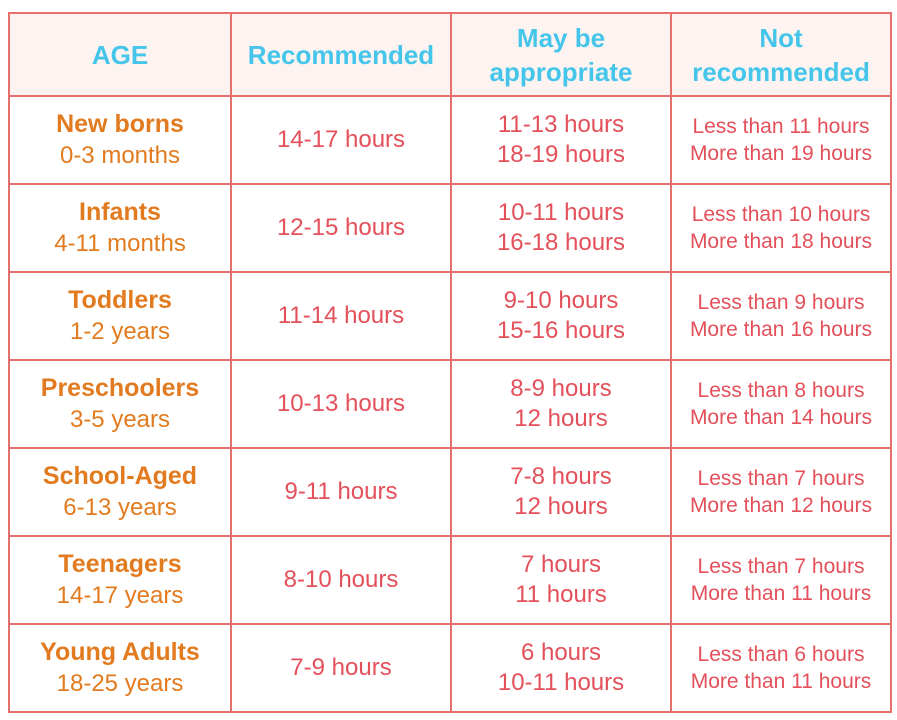 The height and width of the screenshot is (720, 897). Describe the element at coordinates (561, 492) in the screenshot. I see `may-be-appropriate-cell: 7-8 hours 12 hours` at that location.